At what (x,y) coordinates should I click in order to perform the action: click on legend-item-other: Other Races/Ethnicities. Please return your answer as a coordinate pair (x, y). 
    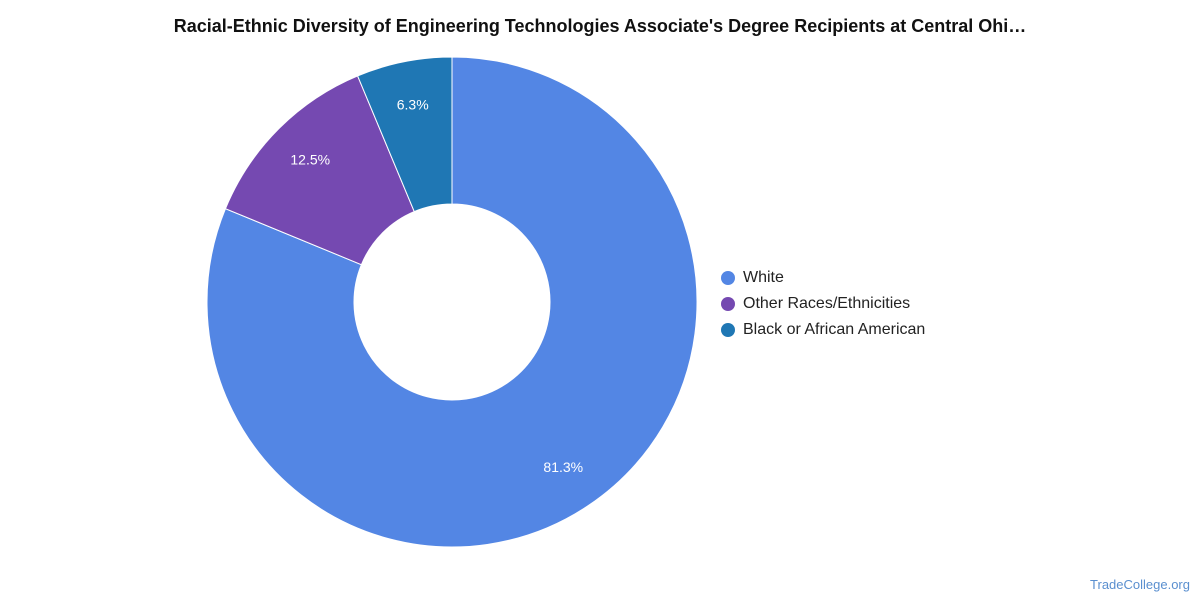
    Looking at the image, I should click on (871, 304).